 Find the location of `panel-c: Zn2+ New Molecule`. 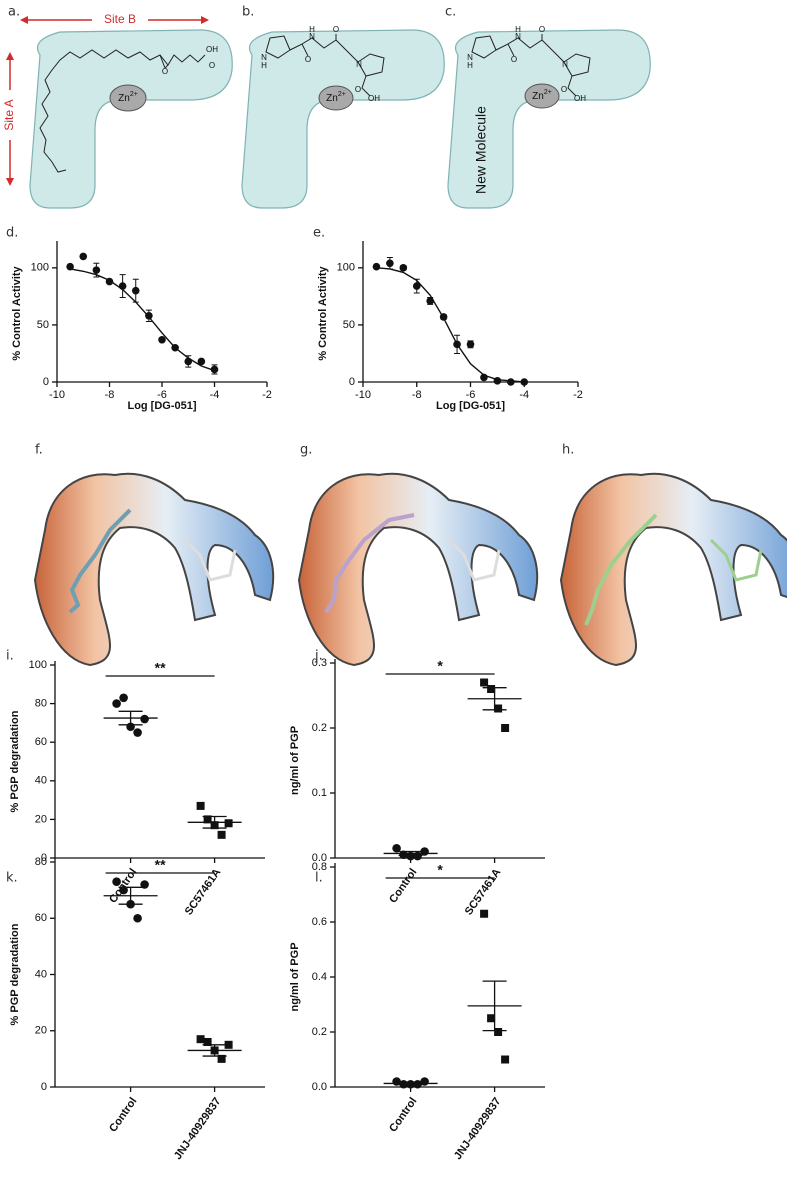

panel-c: Zn2+ New Molecule is located at coordinates (549, 119).